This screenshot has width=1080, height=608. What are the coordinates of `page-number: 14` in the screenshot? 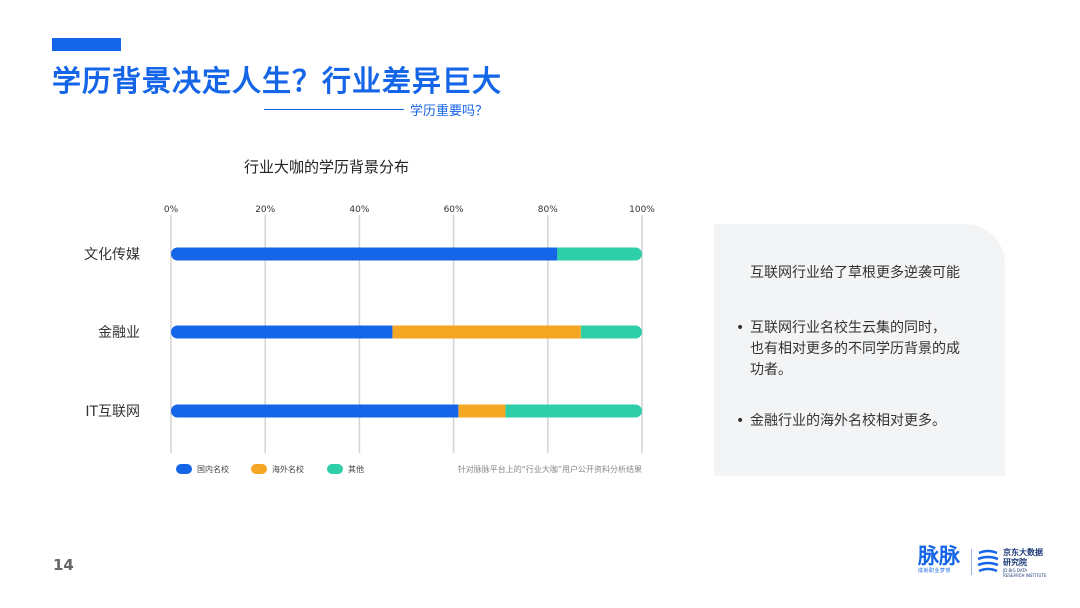 It's located at (63, 565).